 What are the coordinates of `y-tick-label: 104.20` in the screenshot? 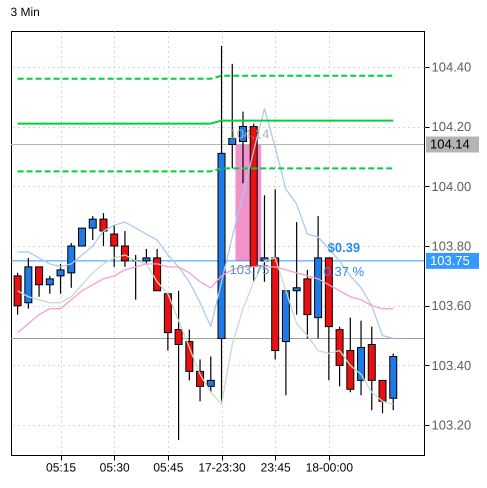 It's located at (452, 126).